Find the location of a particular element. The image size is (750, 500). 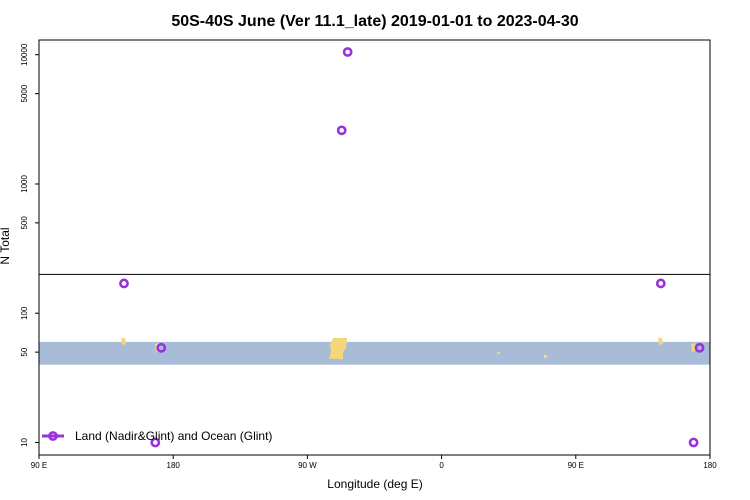

y-tick-label: 5000 is located at coordinates (24, 93).